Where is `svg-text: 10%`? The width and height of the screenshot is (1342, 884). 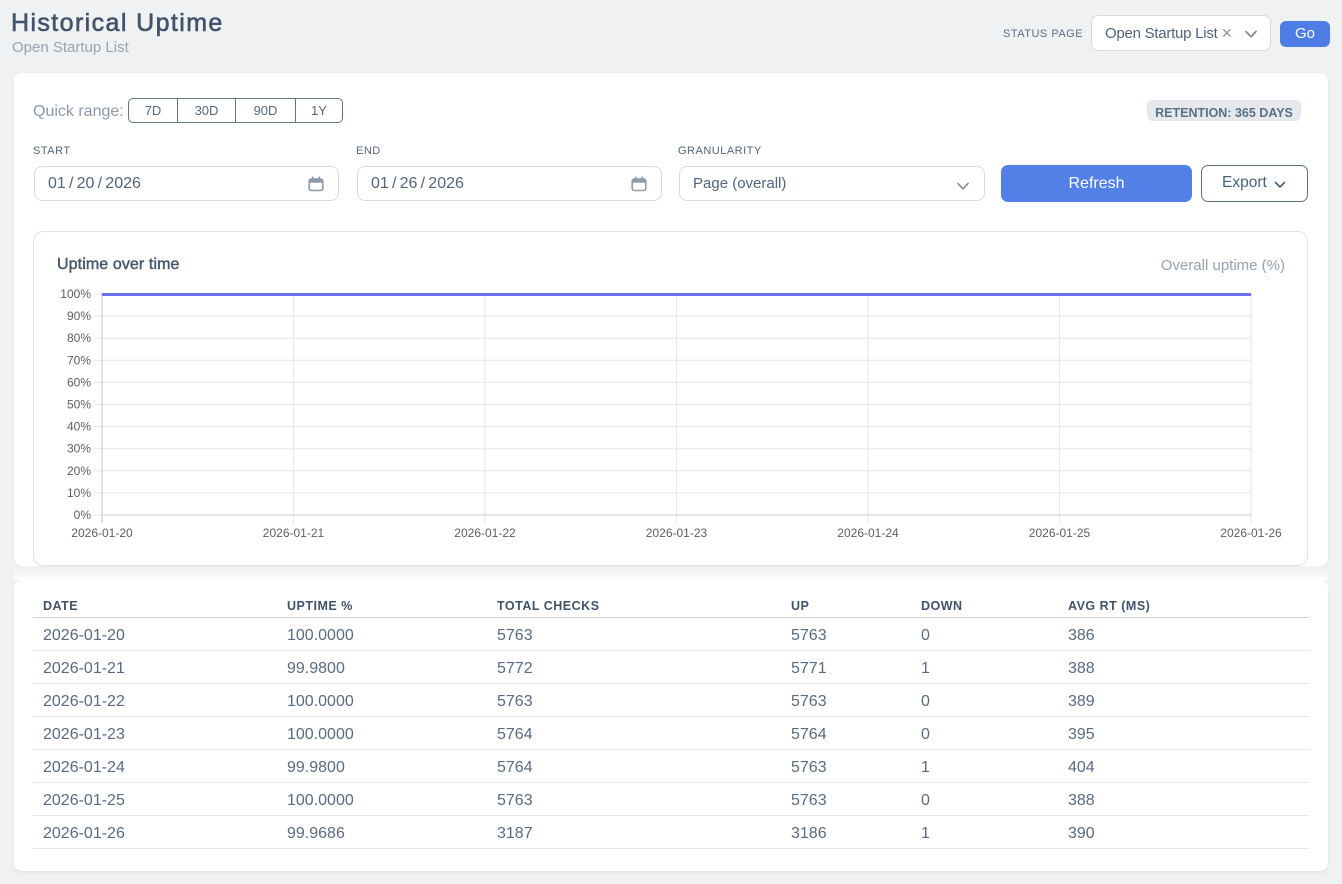
svg-text: 10% is located at coordinates (79, 493).